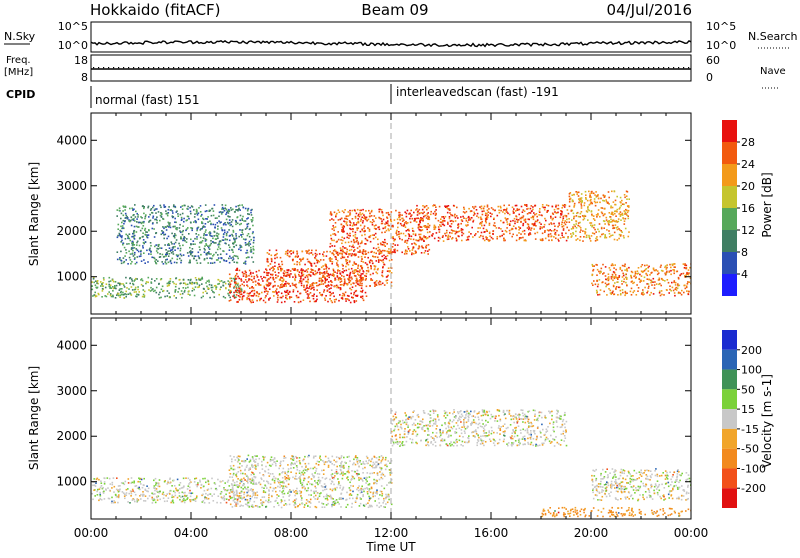 This screenshot has height=558, width=800. I want to click on noise-panel-frame, so click(391, 37).